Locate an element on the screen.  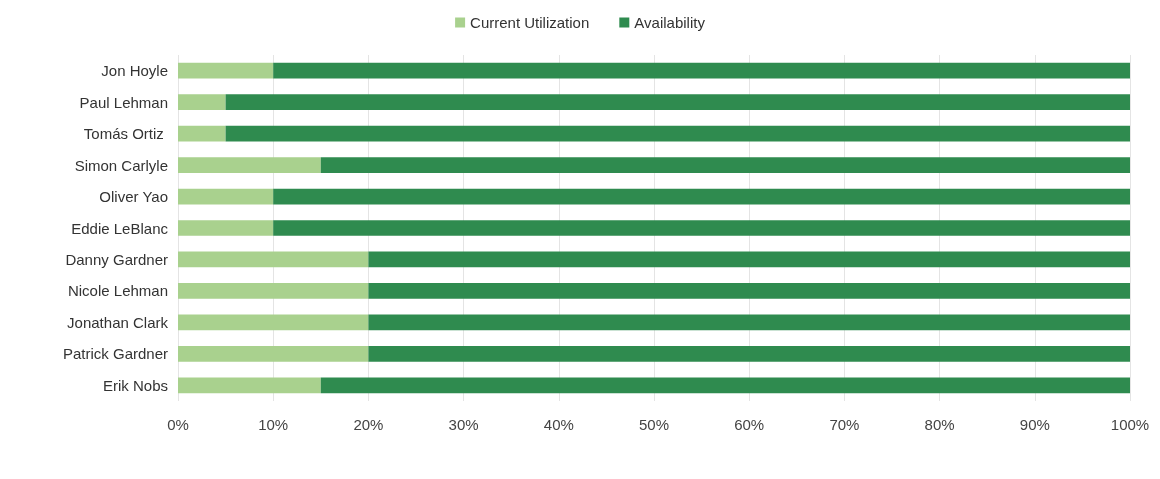
y-tick-label: Simon Carlyle is located at coordinates (121, 165).